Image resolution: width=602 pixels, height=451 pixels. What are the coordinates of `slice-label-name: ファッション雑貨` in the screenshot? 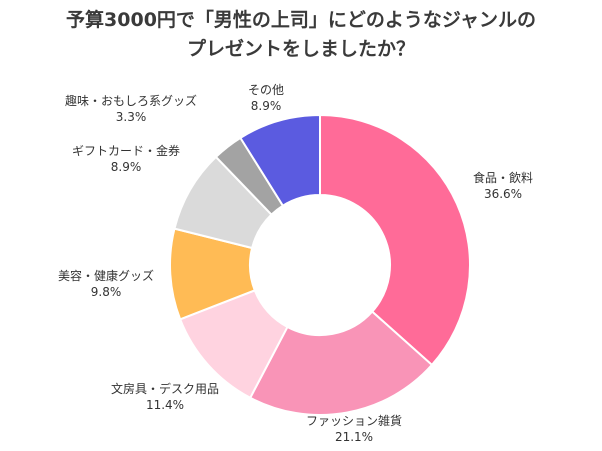 It's located at (353, 421).